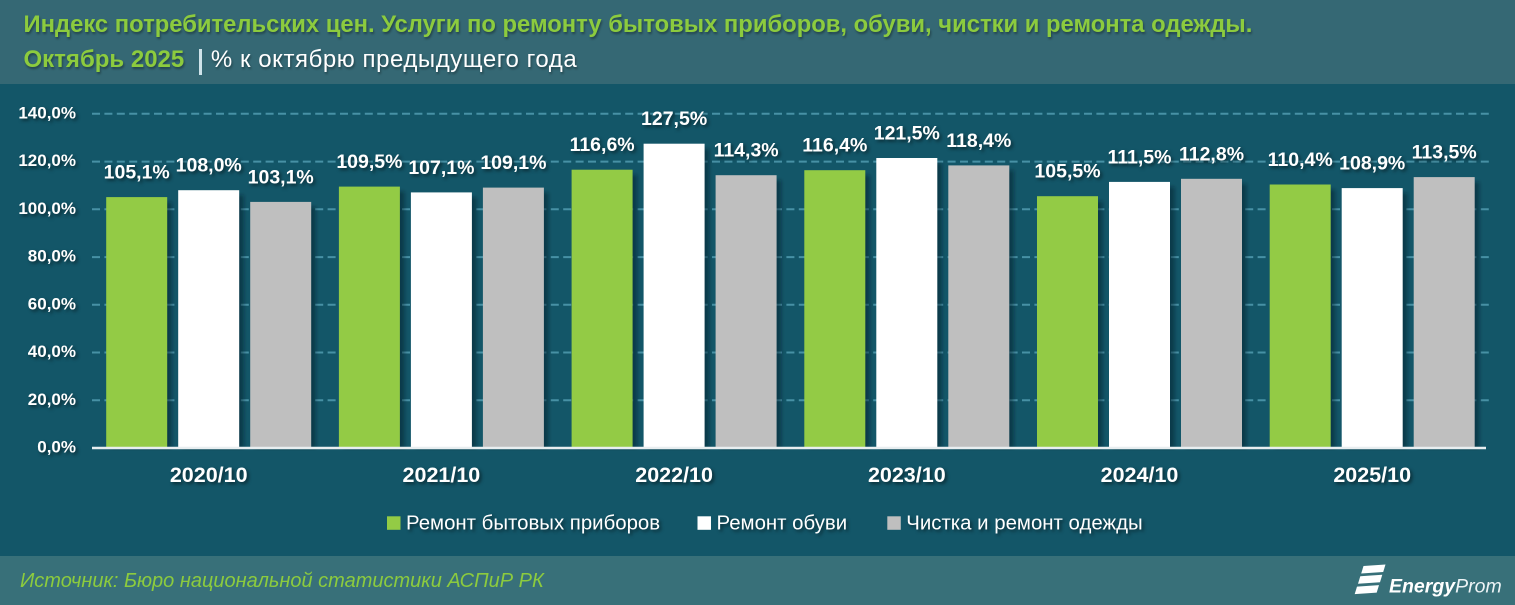 This screenshot has height=605, width=1515. What do you see at coordinates (674, 119) in the screenshot?
I see `svg-text: 127,5%` at bounding box center [674, 119].